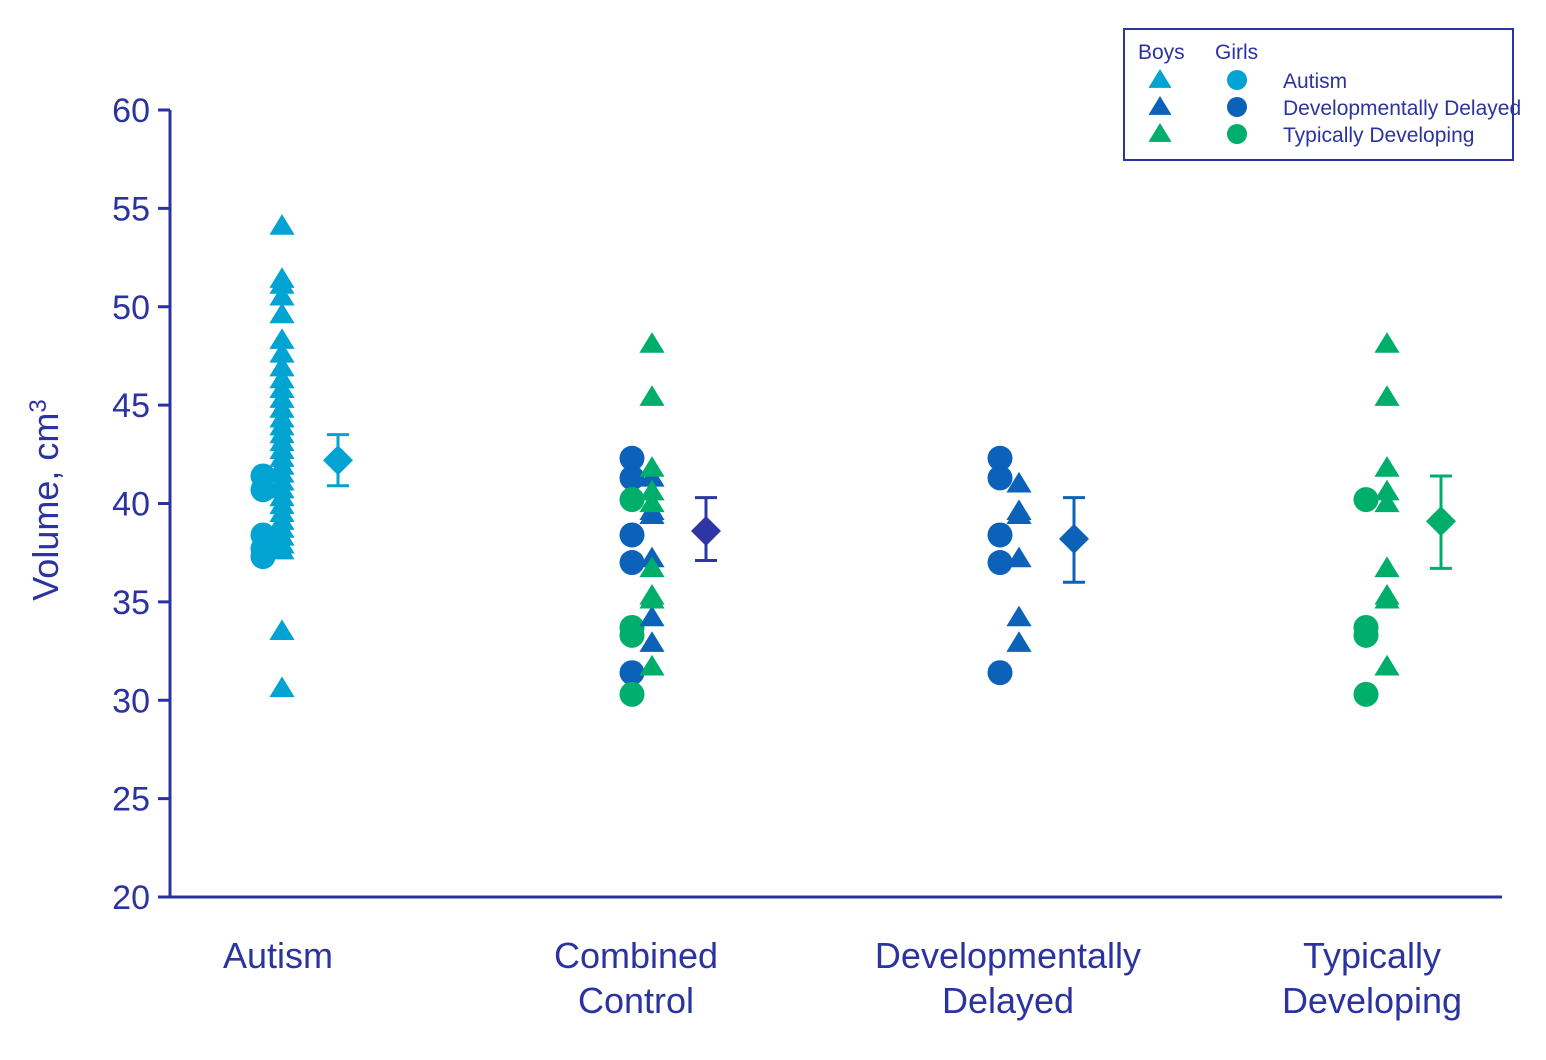  Describe the element at coordinates (278, 955) in the screenshot. I see `x-category-label: Autism` at that location.